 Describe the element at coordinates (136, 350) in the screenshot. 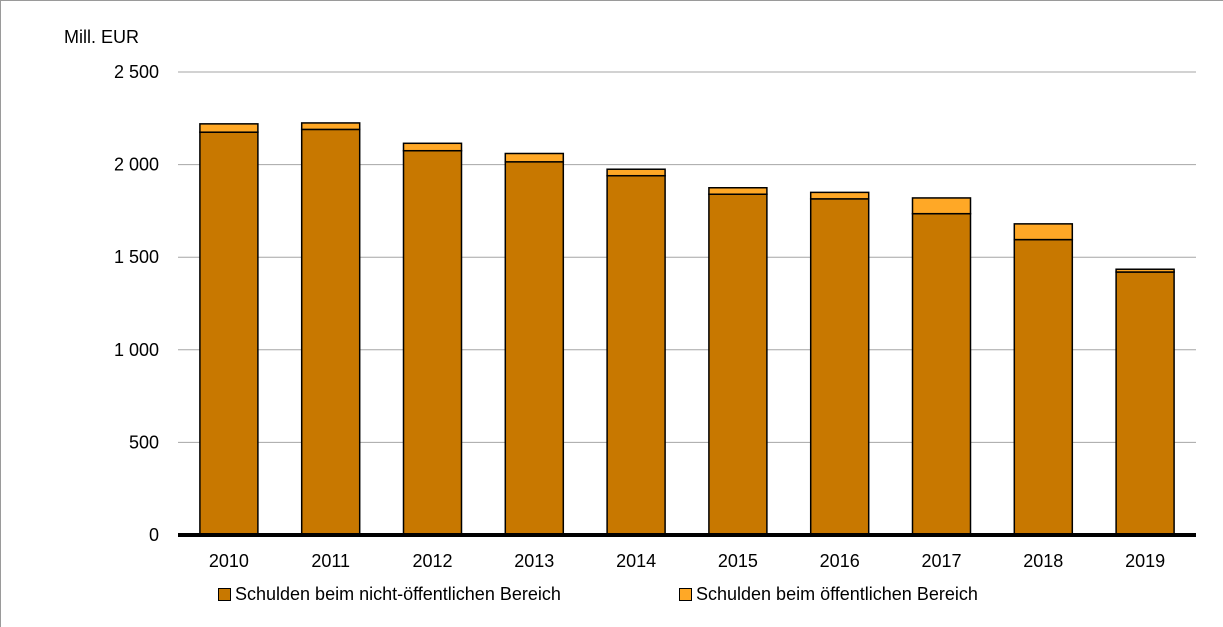

I see `y-tick-label: 1 000` at that location.